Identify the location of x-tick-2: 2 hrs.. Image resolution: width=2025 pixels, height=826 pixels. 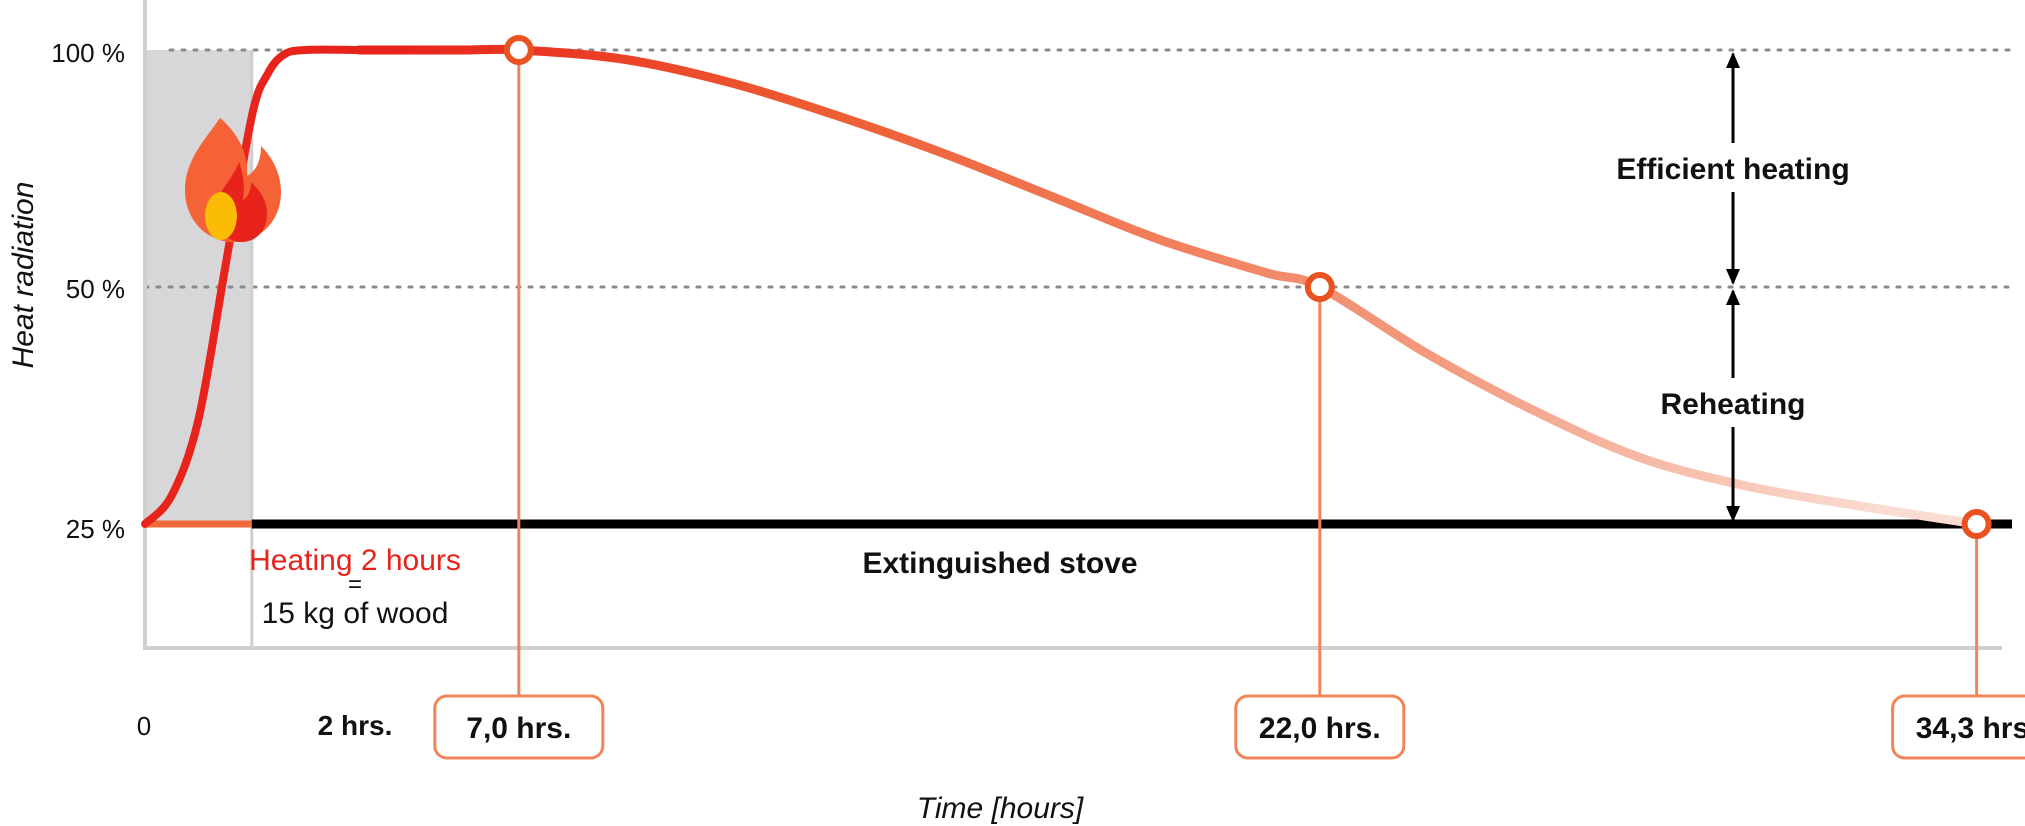
(355, 725).